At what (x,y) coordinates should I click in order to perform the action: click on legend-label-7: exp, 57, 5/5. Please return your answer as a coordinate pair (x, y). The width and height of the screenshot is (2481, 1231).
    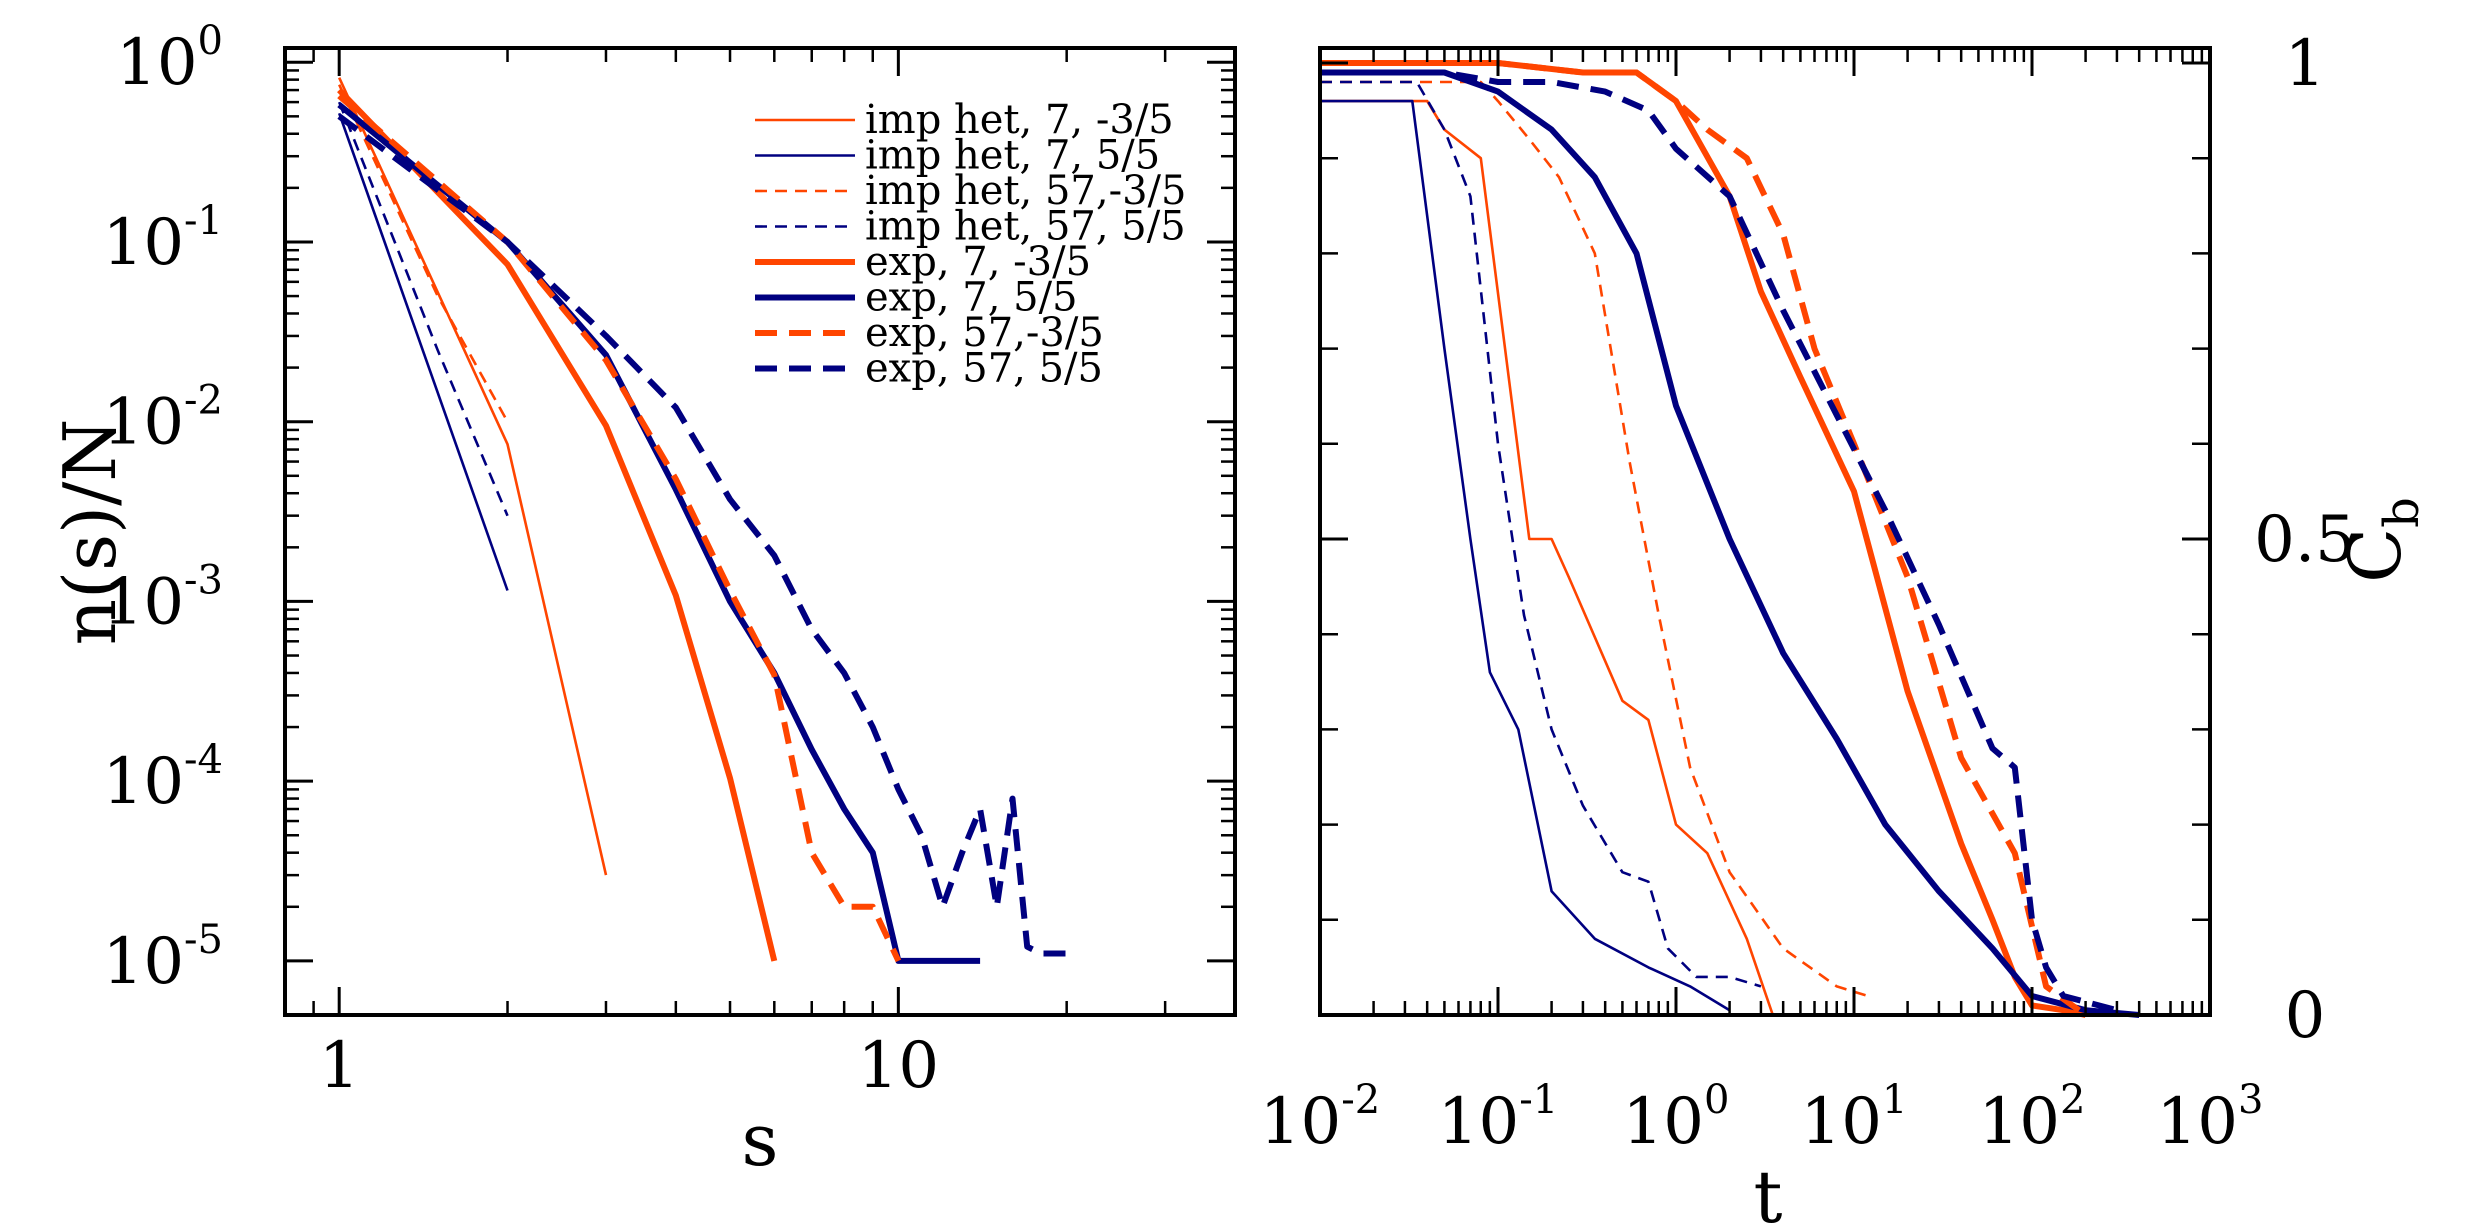
    Looking at the image, I should click on (984, 369).